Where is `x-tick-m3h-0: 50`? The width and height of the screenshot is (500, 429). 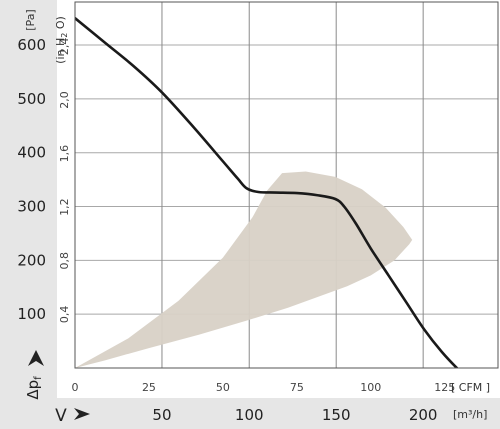 x-tick-m3h-0: 50 is located at coordinates (161, 415).